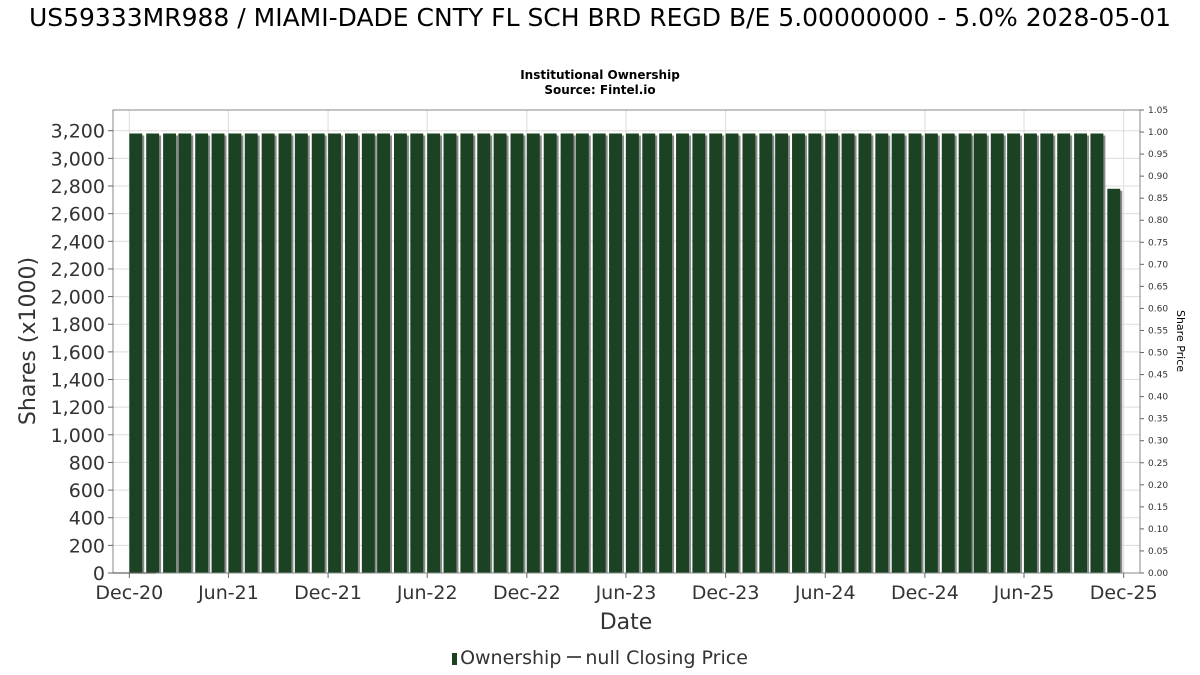  I want to click on left-tick-label: 800, so click(87, 463).